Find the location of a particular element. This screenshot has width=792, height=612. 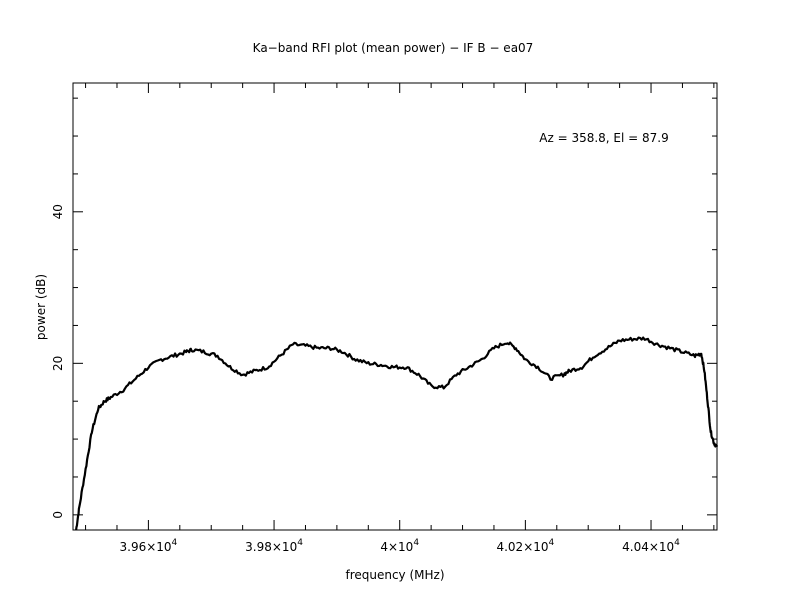

y-tick-label: 0 is located at coordinates (58, 515).